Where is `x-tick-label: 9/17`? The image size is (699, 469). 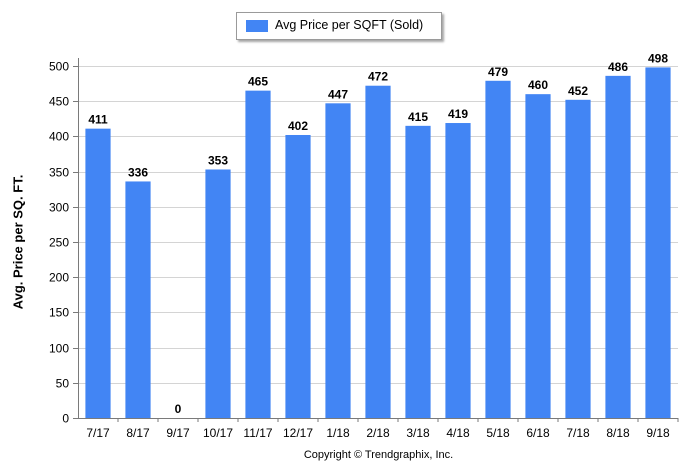
x-tick-label: 9/17 is located at coordinates (178, 433).